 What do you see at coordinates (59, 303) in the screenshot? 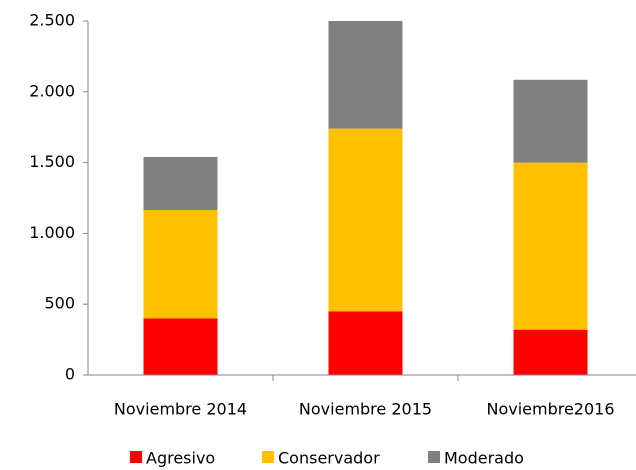
I see `y-tick-label: 500` at bounding box center [59, 303].